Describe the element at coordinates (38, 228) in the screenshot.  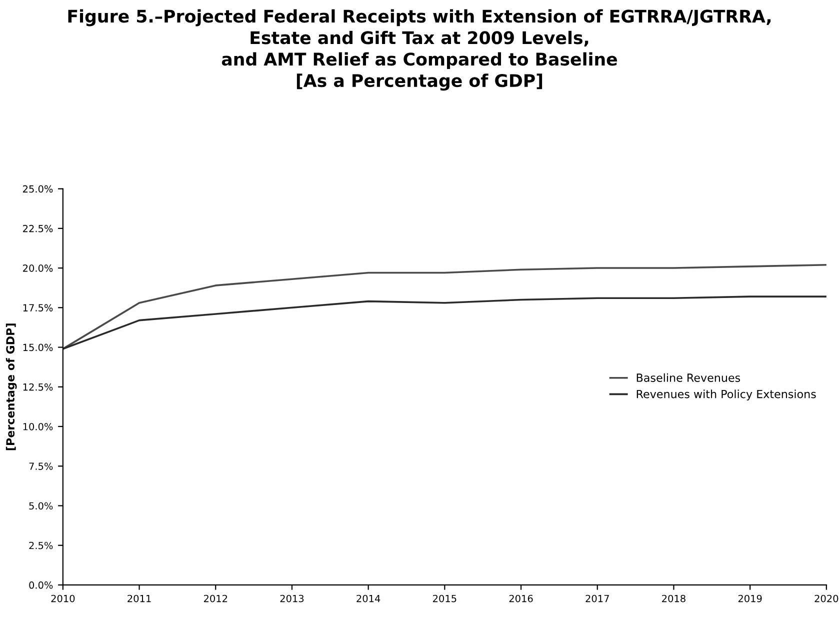
I see `y-tick-label: 22.5%` at that location.